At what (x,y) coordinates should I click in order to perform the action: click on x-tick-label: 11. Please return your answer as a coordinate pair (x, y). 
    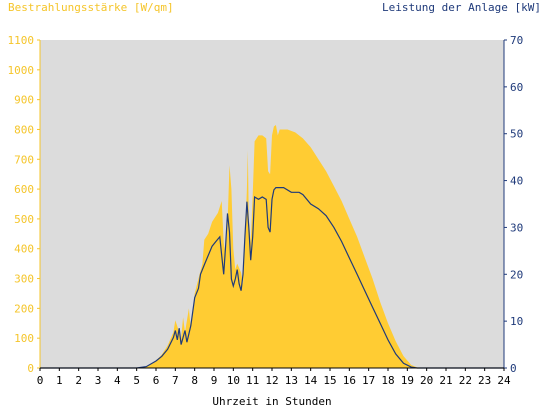
    Looking at the image, I should click on (252, 380).